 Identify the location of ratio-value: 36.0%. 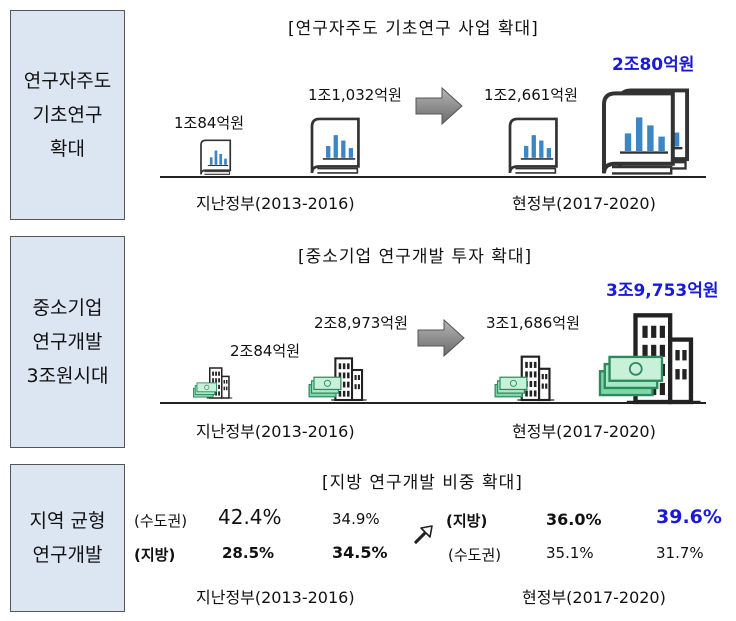
(574, 519).